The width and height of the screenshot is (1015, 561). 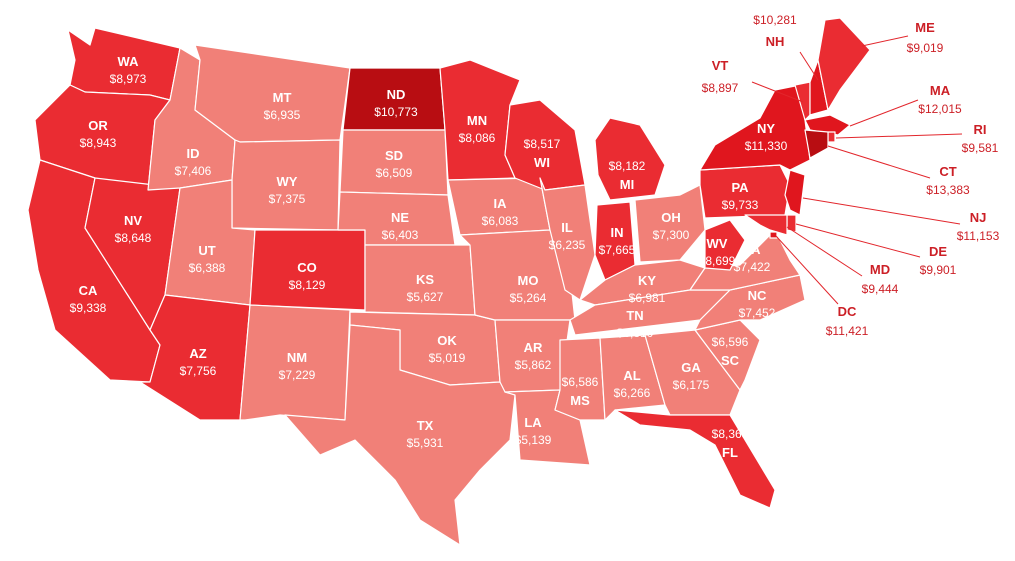 What do you see at coordinates (533, 440) in the screenshot?
I see `state-value-la: $5,139` at bounding box center [533, 440].